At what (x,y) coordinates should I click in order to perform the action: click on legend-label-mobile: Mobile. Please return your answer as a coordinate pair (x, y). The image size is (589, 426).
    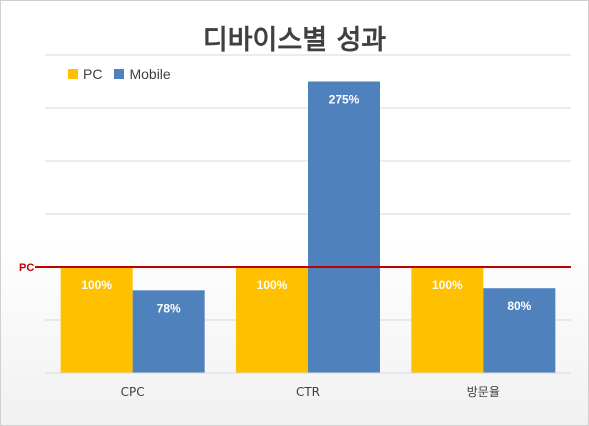
    Looking at the image, I should click on (150, 74).